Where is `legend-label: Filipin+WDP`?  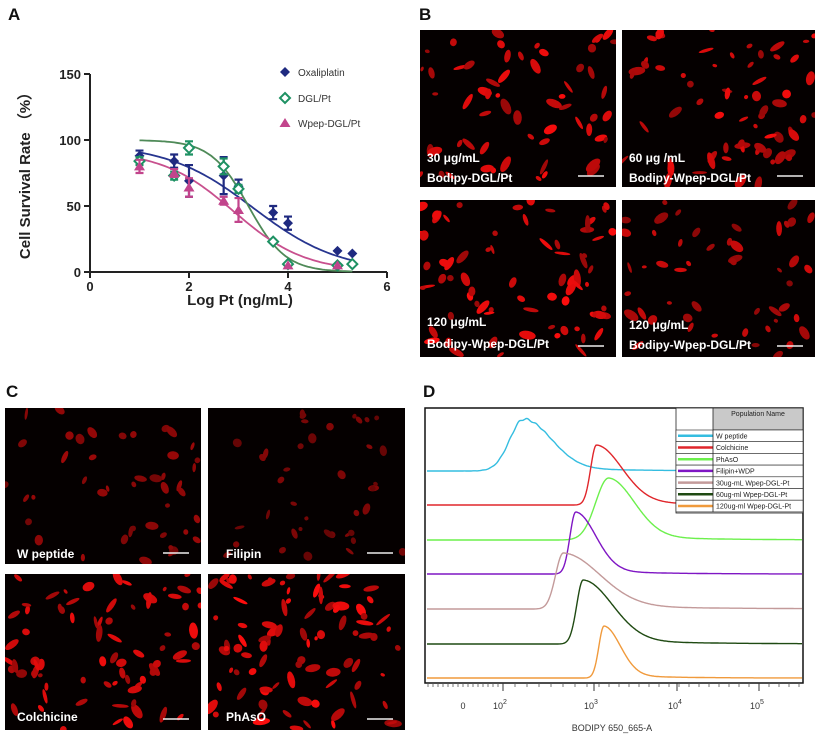
legend-label: Filipin+WDP is located at coordinates (735, 472).